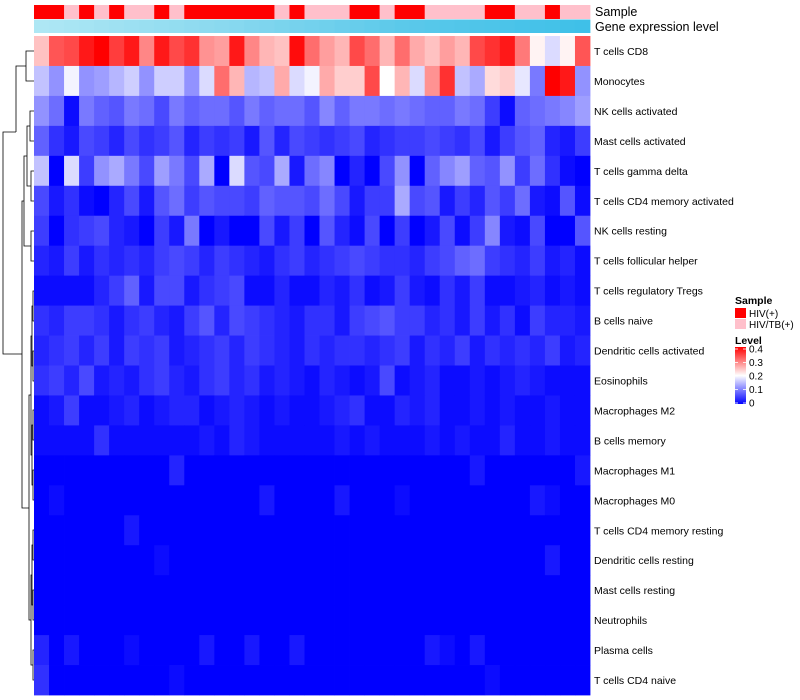 This screenshot has width=800, height=700. Describe the element at coordinates (756, 390) in the screenshot. I see `level-tick-label: 0.1` at that location.